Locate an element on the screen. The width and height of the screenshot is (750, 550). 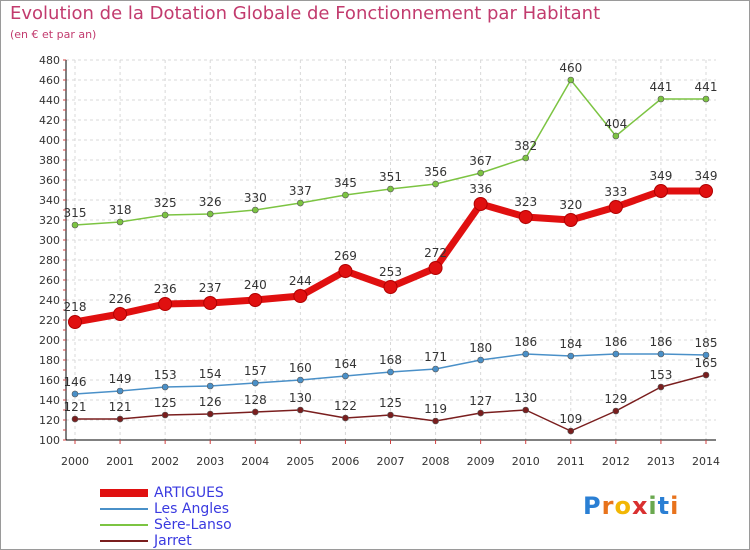
logo-letter: i is located at coordinates (653, 506).